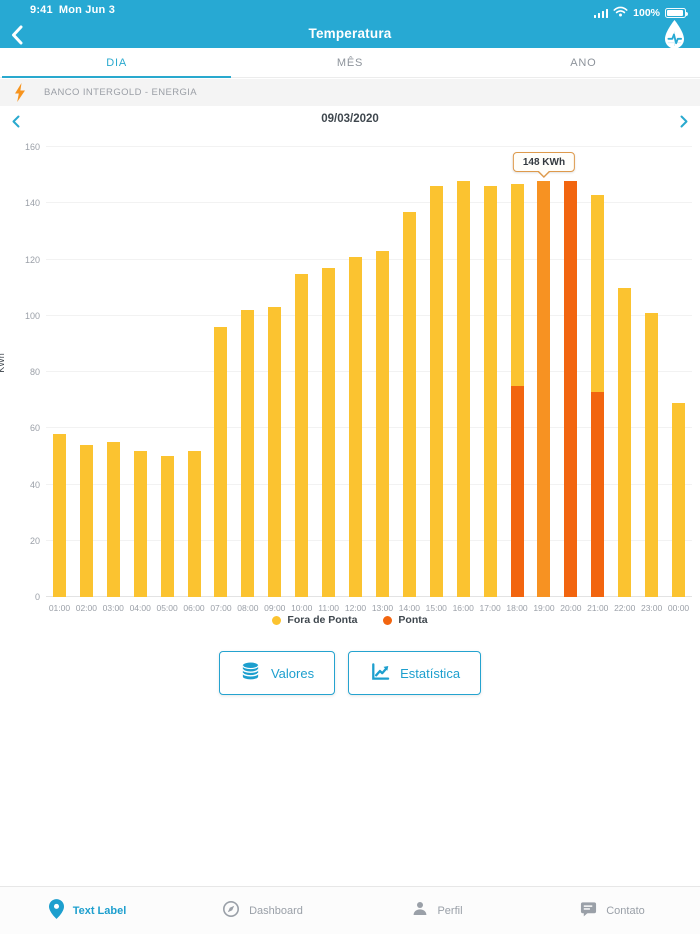  Describe the element at coordinates (32, 203) in the screenshot. I see `y-tick-140: 140` at that location.